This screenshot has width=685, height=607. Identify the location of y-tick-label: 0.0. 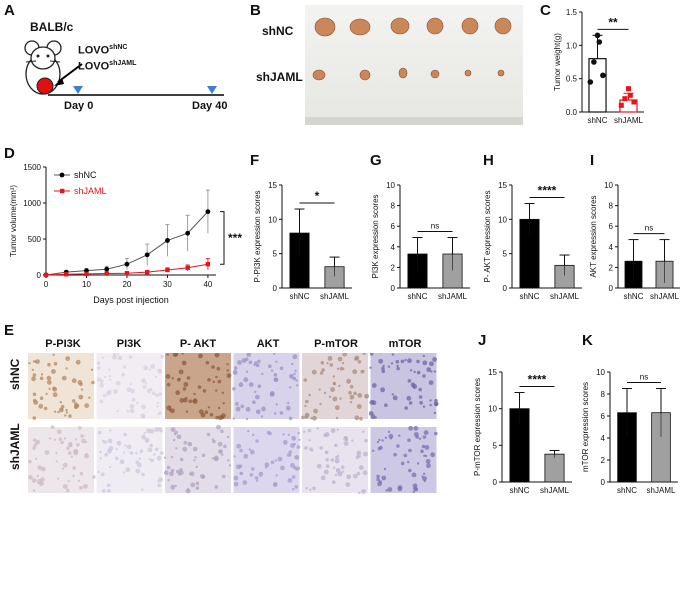
(572, 112).